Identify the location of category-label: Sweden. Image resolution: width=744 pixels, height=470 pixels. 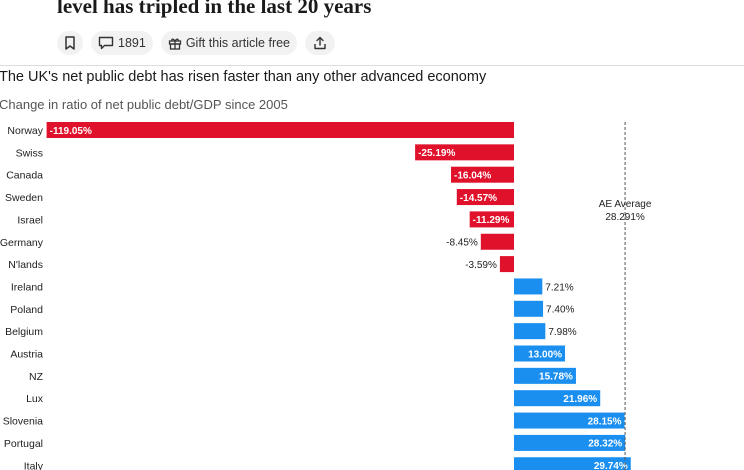
(24, 198).